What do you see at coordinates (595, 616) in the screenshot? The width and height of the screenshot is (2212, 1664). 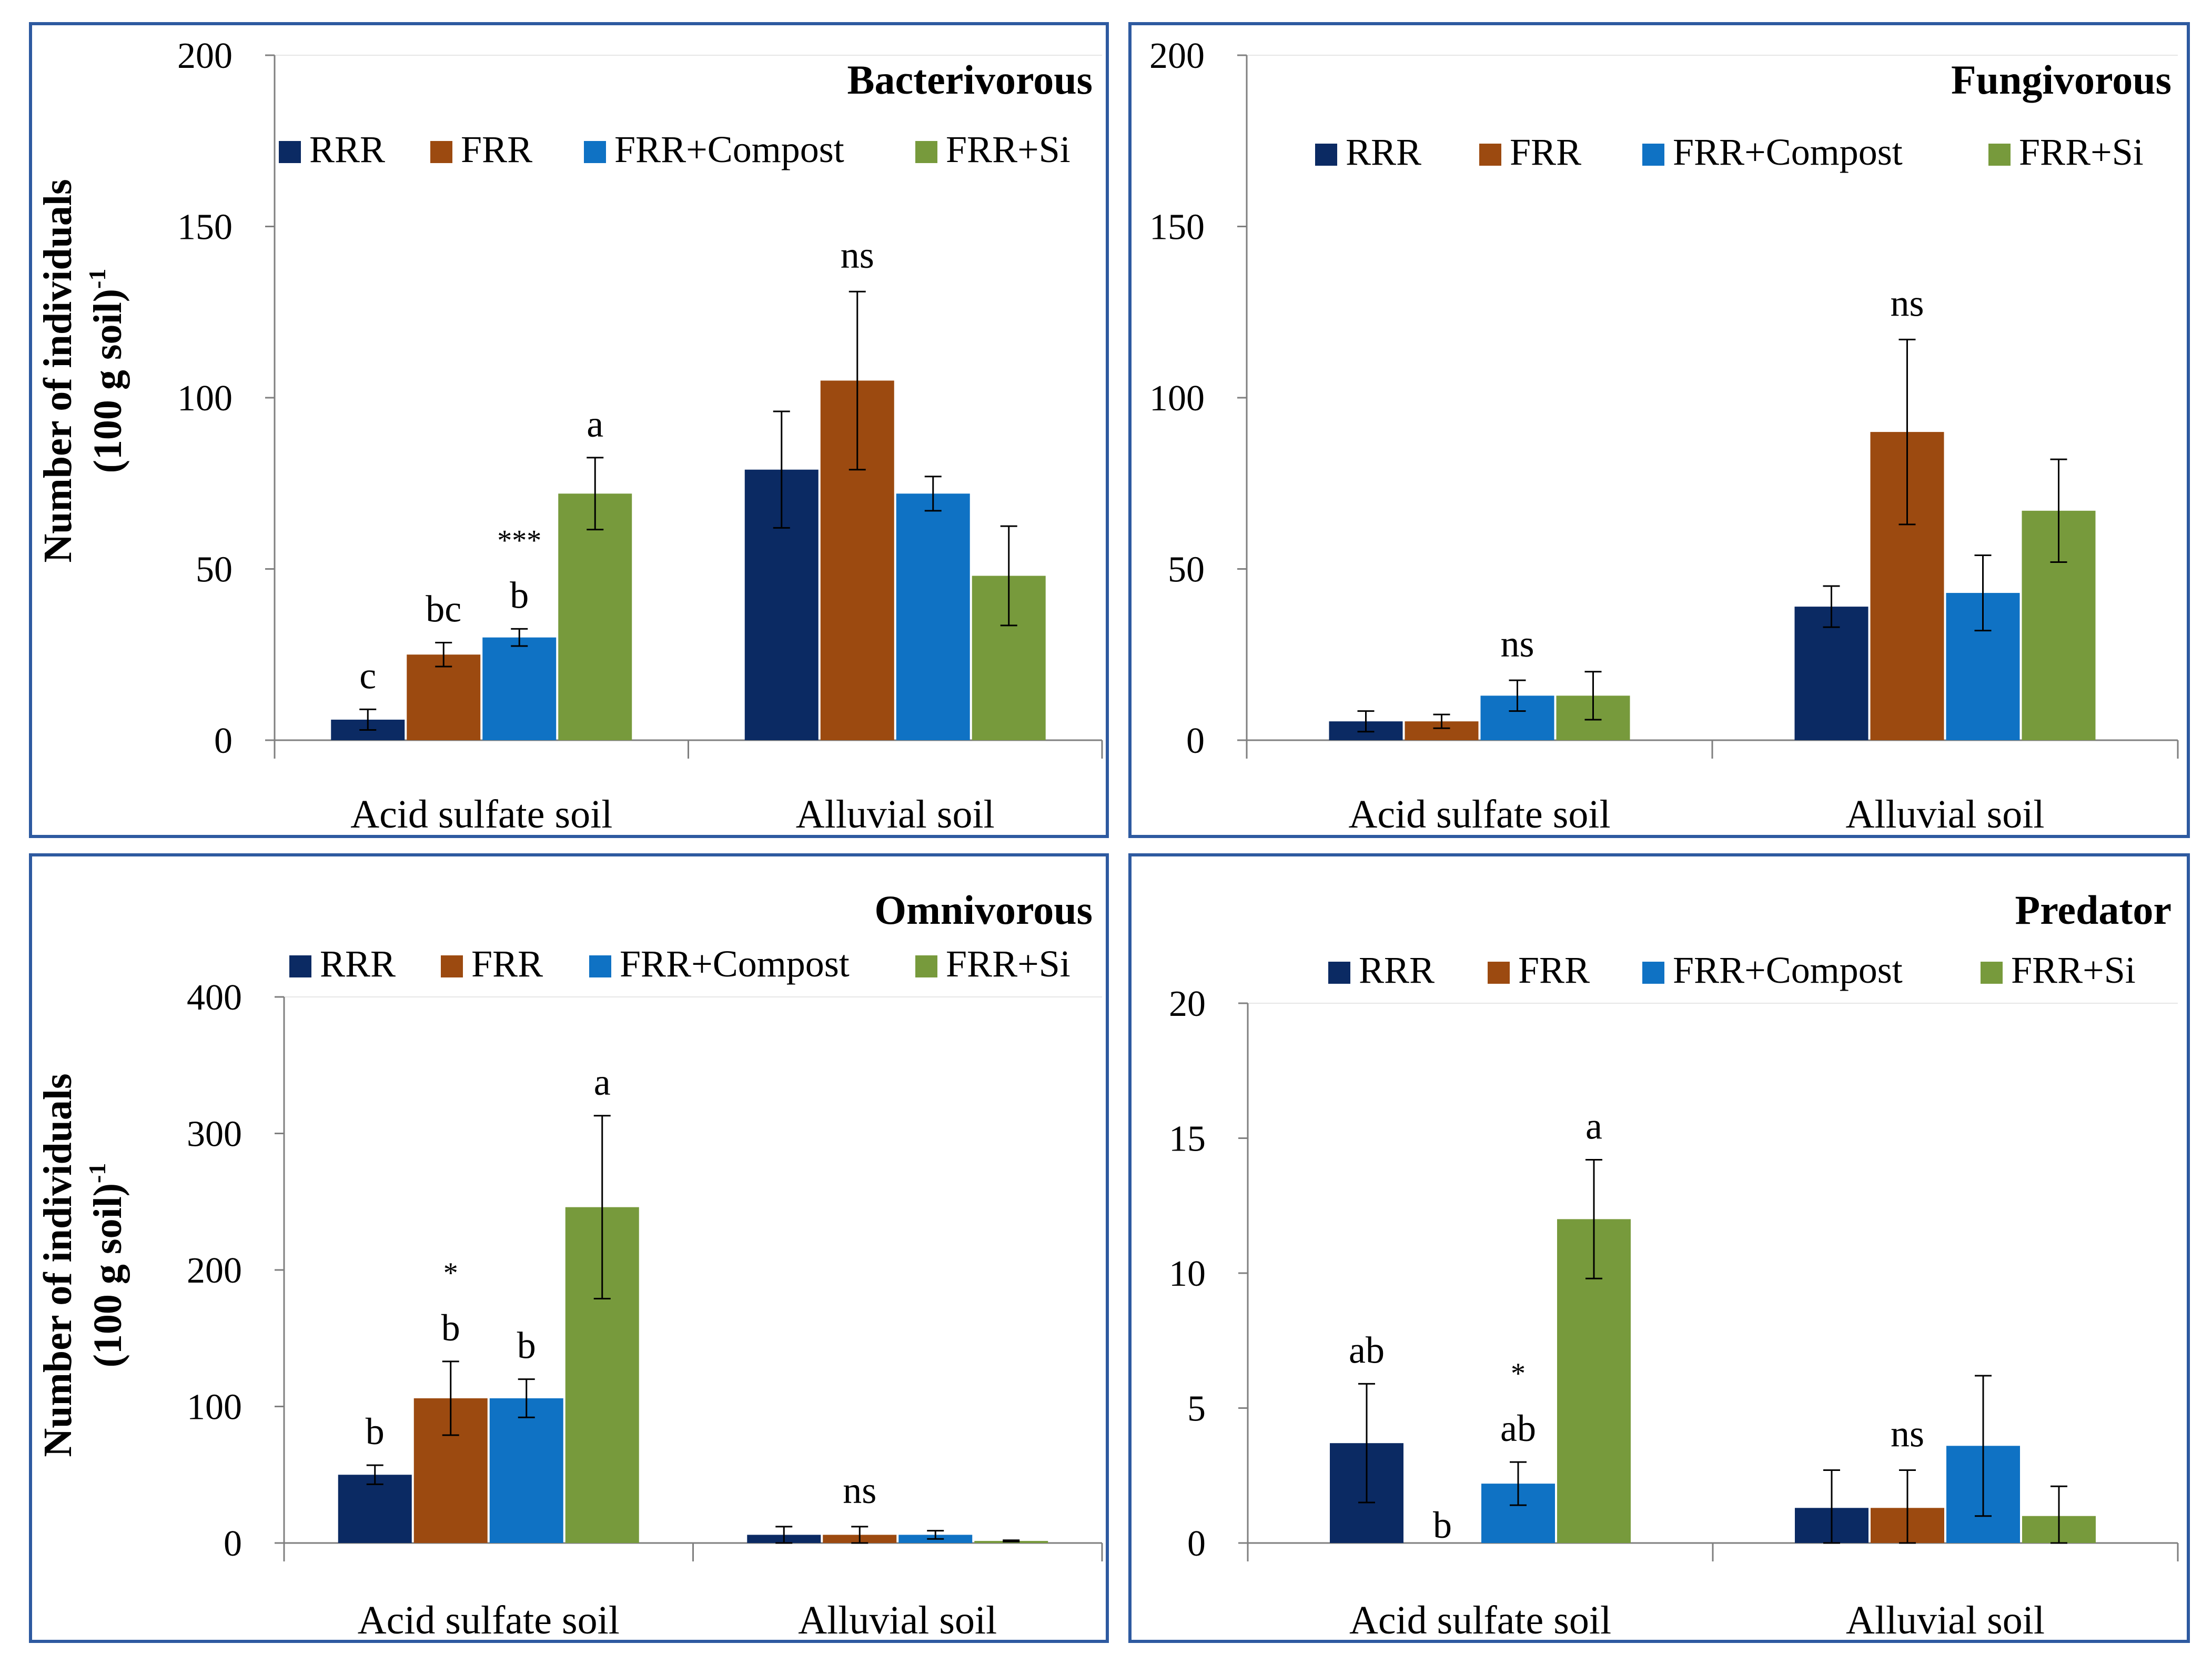 I see `bar-frr-si-acid-sulfate-soil` at bounding box center [595, 616].